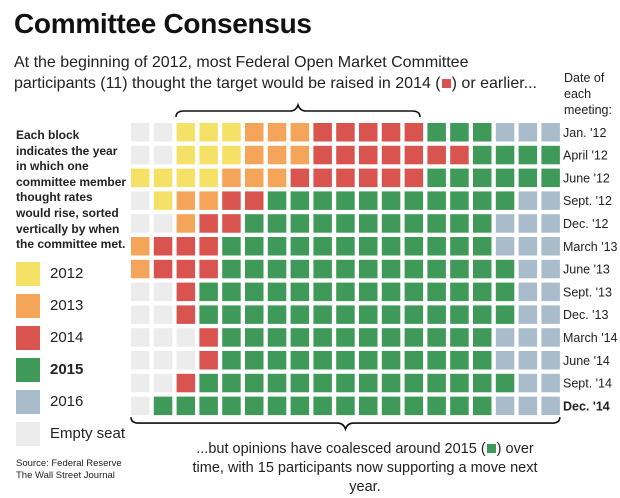 The image size is (620, 498). Describe the element at coordinates (590, 338) in the screenshot. I see `row-date-label: March '14` at that location.